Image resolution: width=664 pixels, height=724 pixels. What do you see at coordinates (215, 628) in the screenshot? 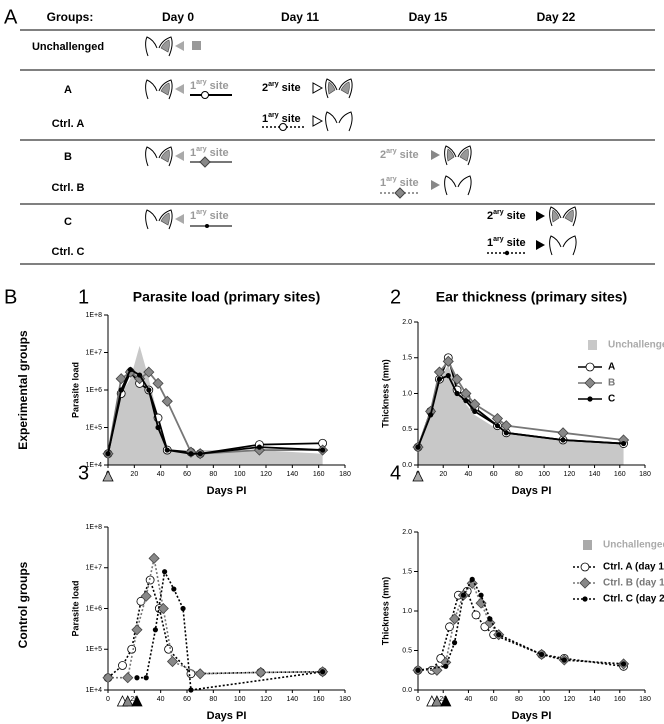
I see `line` at bounding box center [215, 628].